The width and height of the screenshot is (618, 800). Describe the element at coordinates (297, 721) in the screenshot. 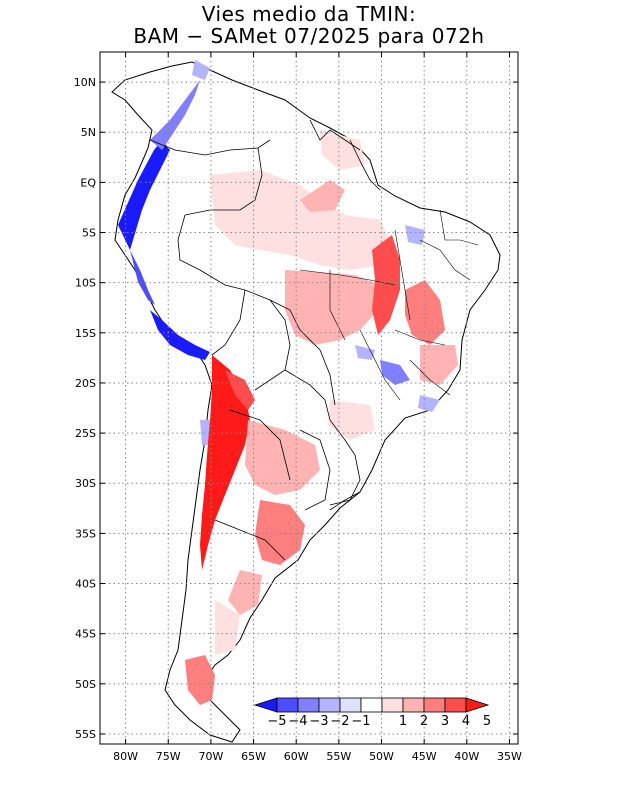

I see `colorbar-label: −4` at that location.